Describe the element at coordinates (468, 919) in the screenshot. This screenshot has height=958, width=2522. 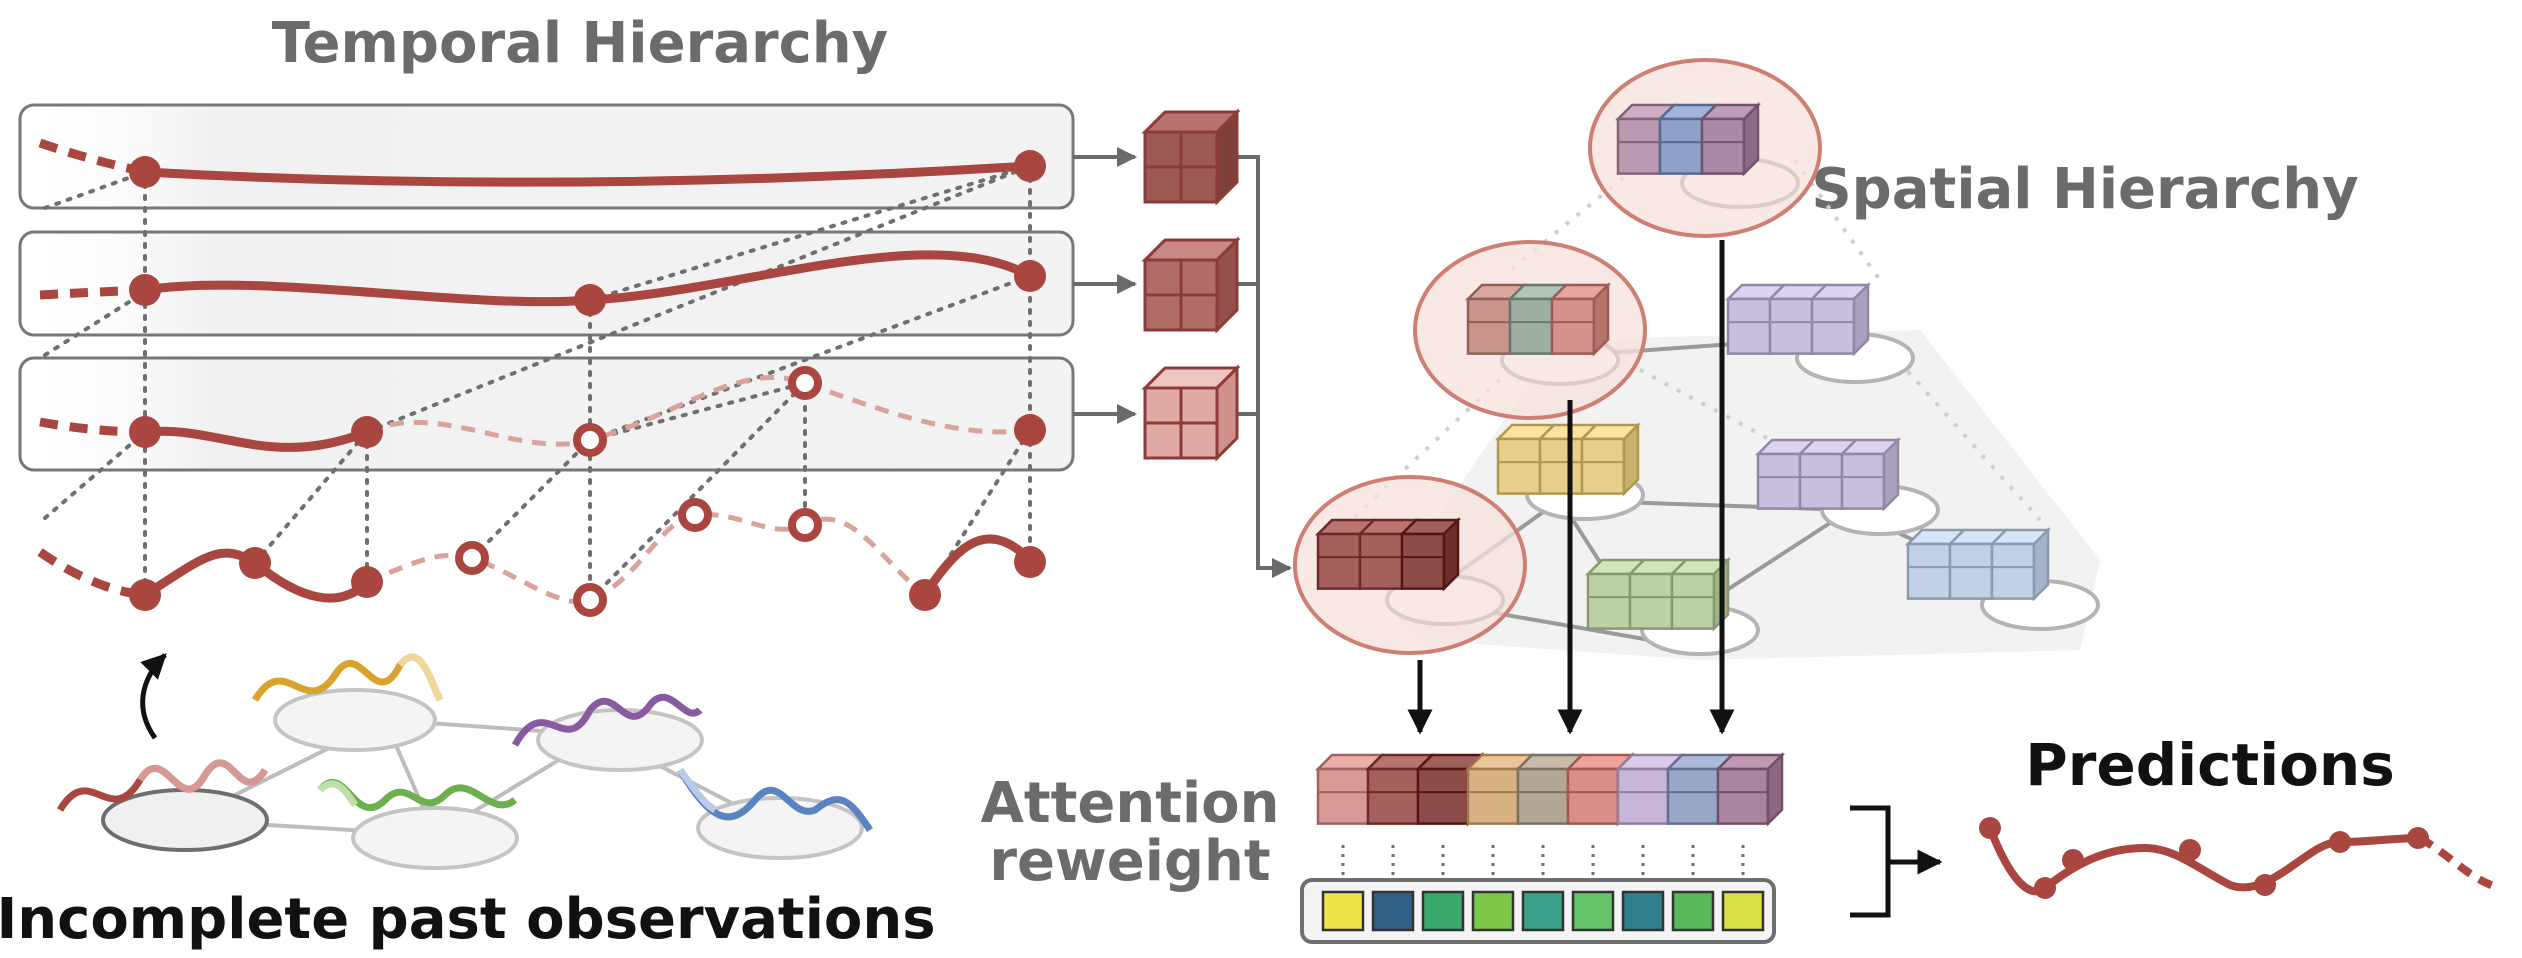
I see `incomplete-observations-label: Incomplete past observations` at that location.